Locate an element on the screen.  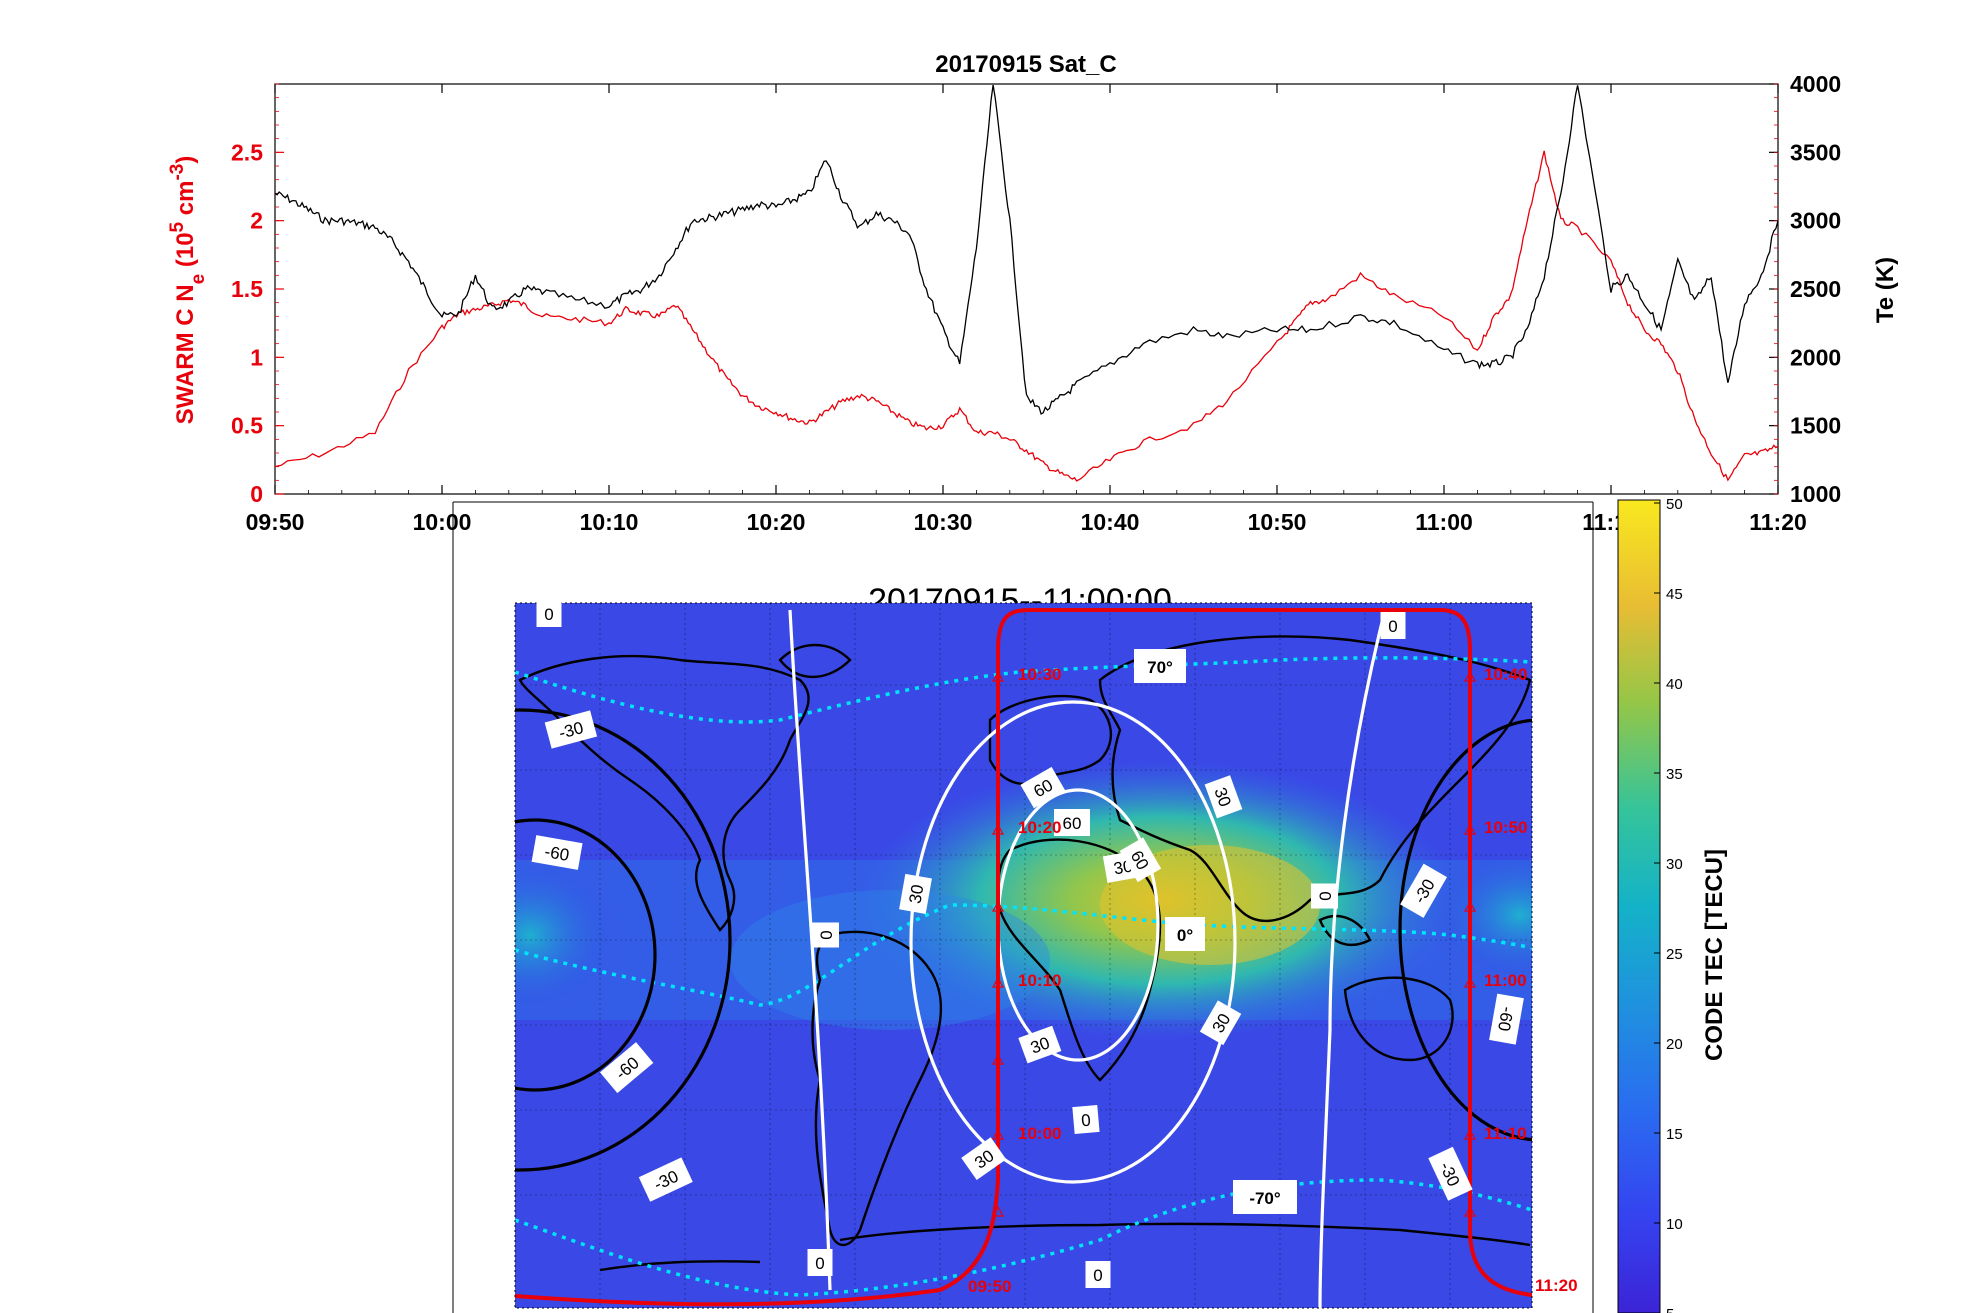
x-tick-label: 09:50 is located at coordinates (275, 522).